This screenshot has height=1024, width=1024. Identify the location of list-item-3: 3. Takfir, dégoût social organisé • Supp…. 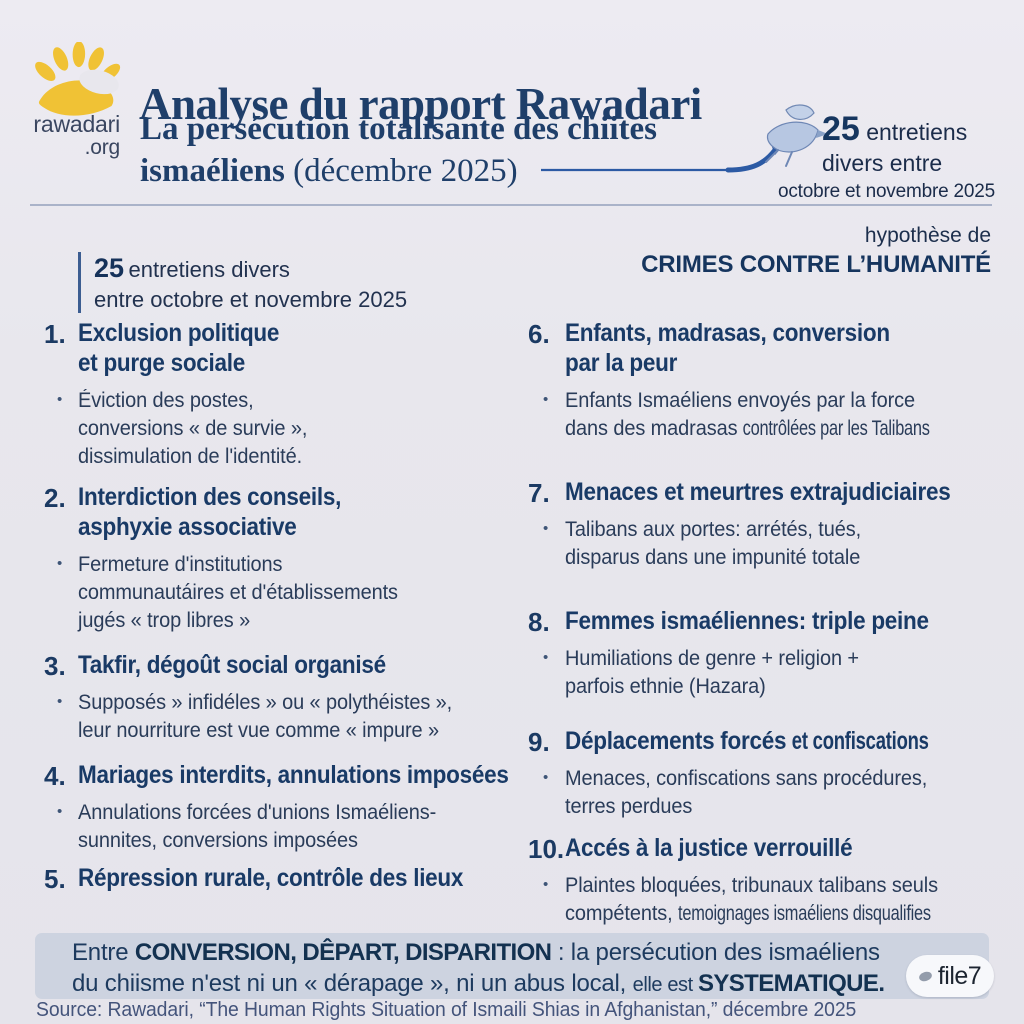
(258, 697).